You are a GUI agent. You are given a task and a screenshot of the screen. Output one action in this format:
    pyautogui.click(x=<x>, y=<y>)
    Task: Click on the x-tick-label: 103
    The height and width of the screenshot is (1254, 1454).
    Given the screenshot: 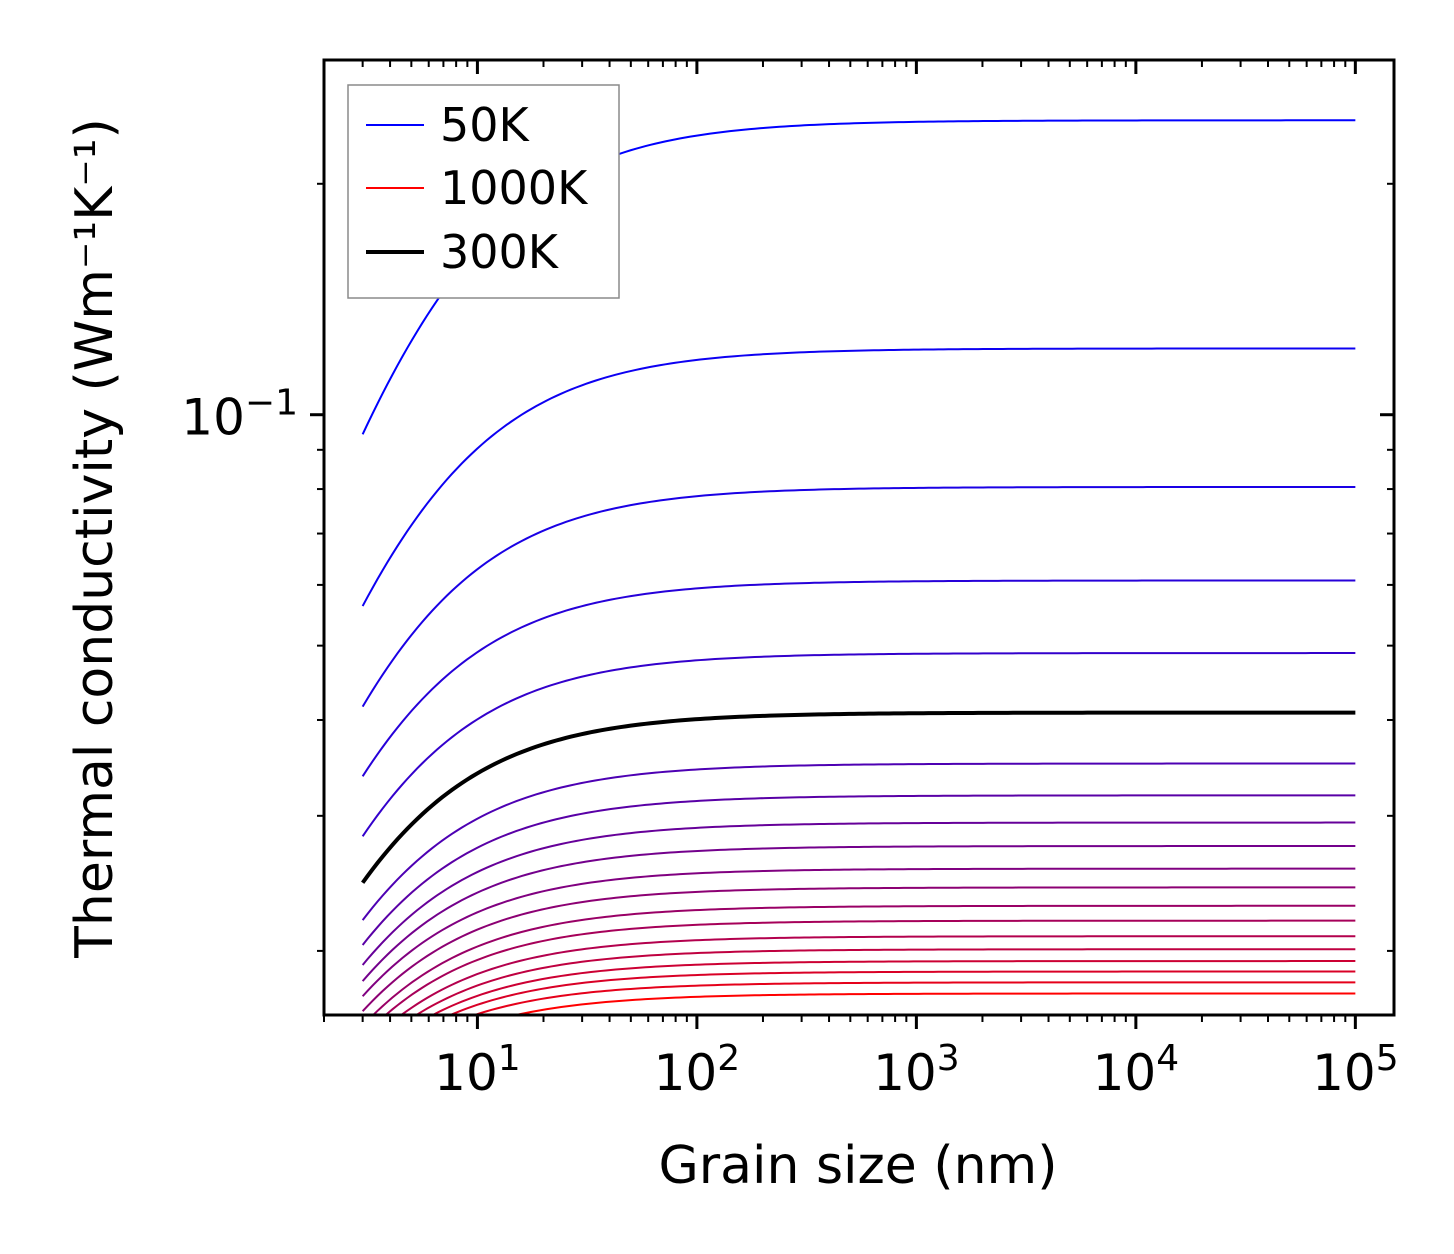 What is the action you would take?
    pyautogui.click(x=916, y=1070)
    